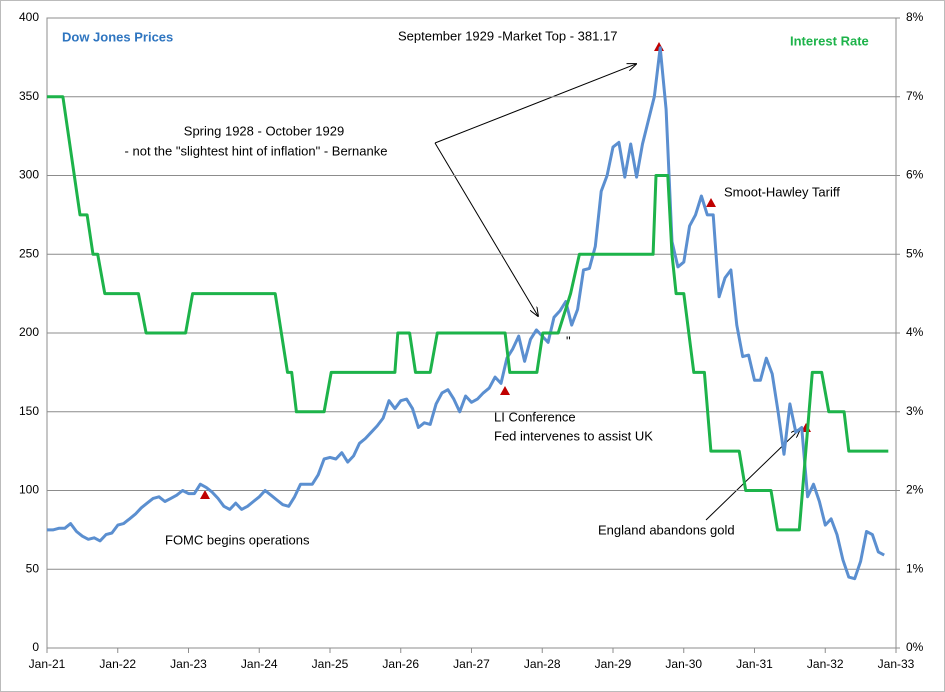  Describe the element at coordinates (29, 411) in the screenshot. I see `y-tick-label: 150` at that location.